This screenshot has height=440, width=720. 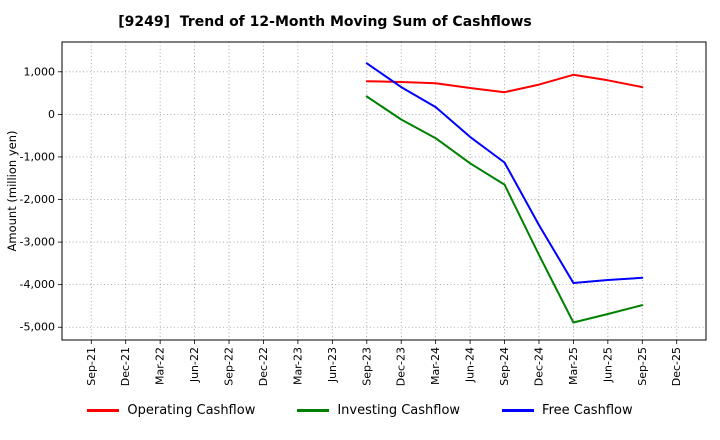 I want to click on free-line-swatch, so click(x=518, y=410).